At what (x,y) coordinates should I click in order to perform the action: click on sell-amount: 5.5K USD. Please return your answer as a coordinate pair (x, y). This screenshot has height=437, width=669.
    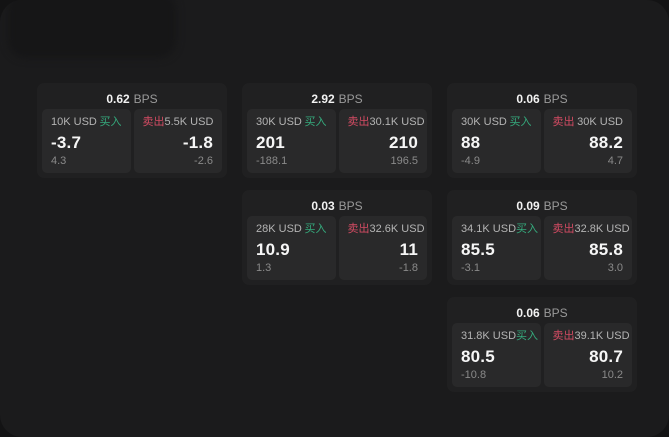
    Looking at the image, I should click on (189, 122).